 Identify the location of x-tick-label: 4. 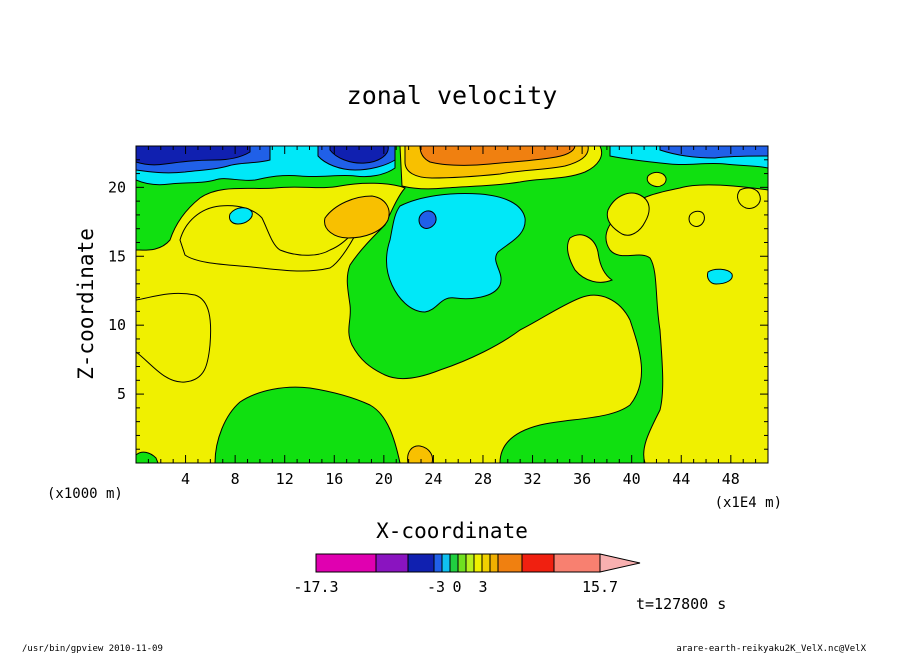
(185, 479).